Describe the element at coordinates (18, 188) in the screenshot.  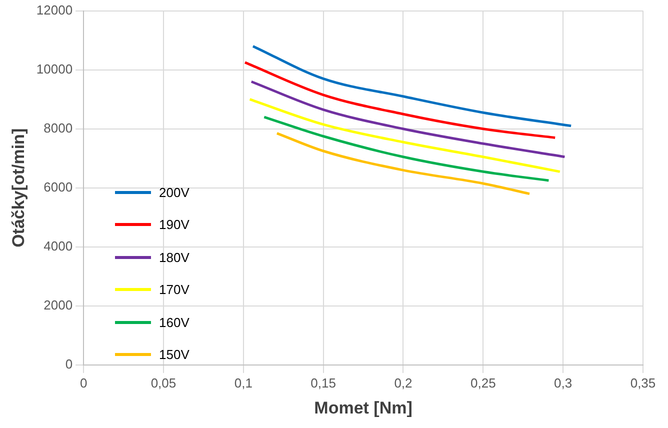
I see `y-axis-title: Otáčky[ot/min]` at that location.